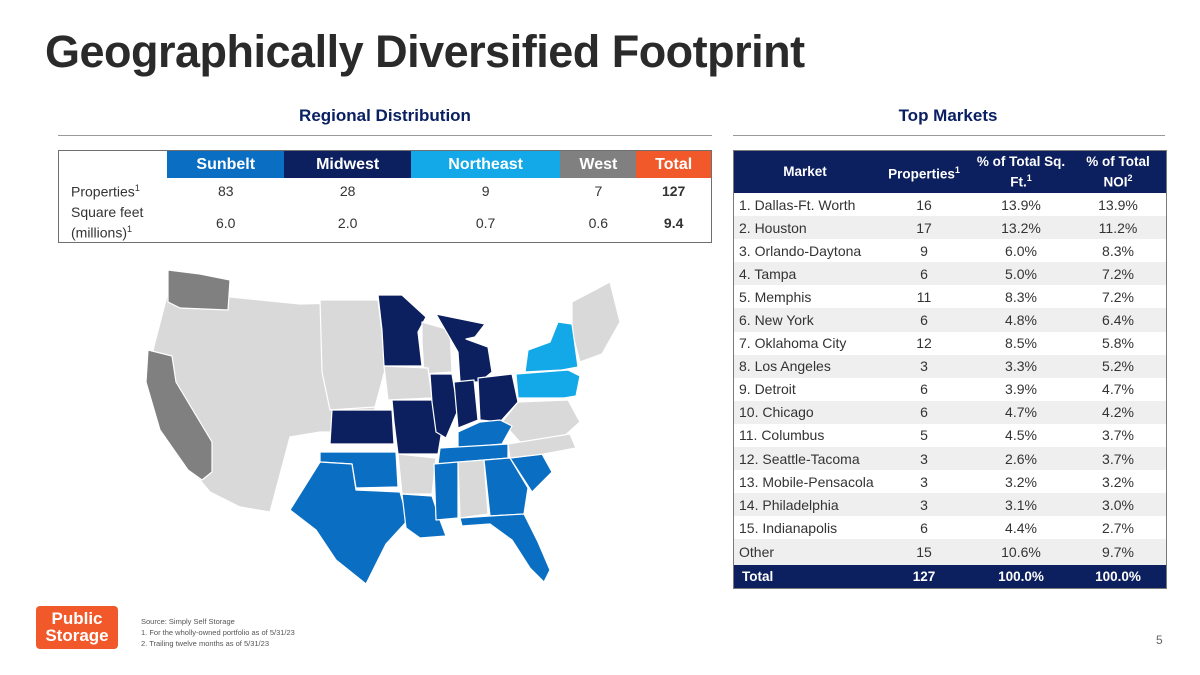 This screenshot has width=1200, height=675. What do you see at coordinates (1118, 320) in the screenshot?
I see `cell-noi: 6.4%` at bounding box center [1118, 320].